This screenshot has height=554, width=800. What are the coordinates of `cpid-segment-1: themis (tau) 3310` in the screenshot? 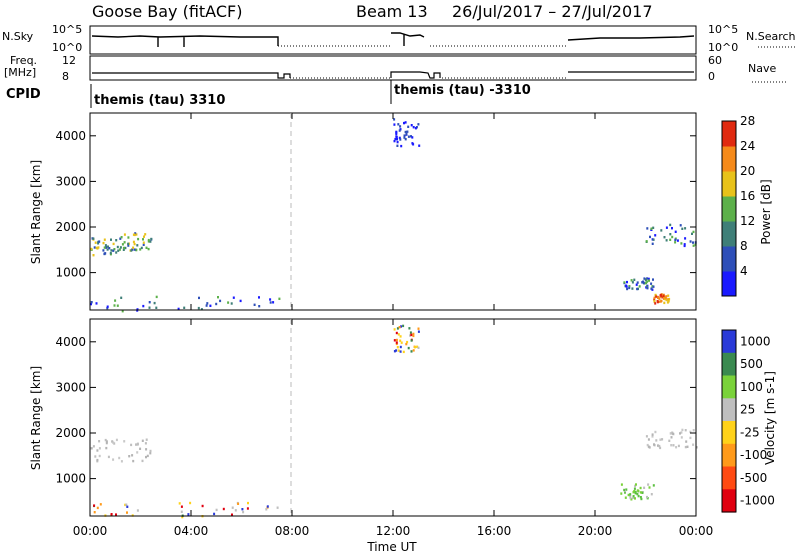 It's located at (159, 100).